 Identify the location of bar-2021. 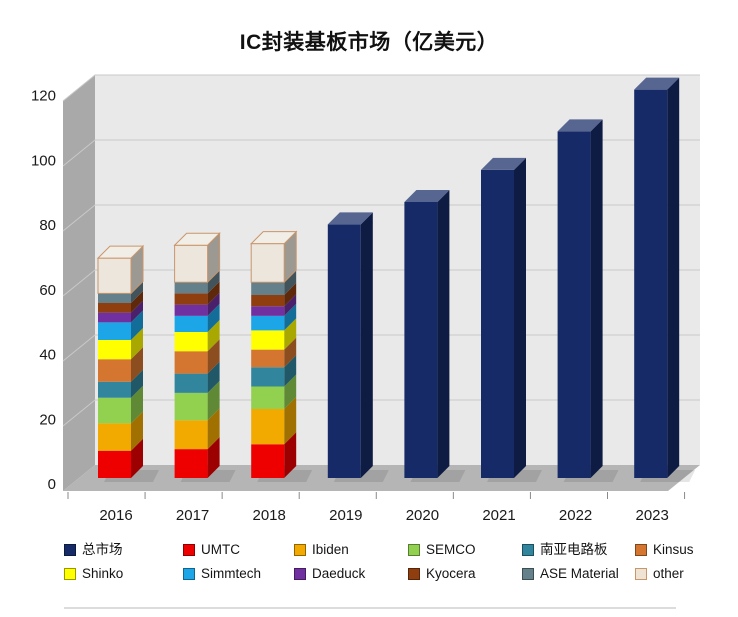
(511, 319).